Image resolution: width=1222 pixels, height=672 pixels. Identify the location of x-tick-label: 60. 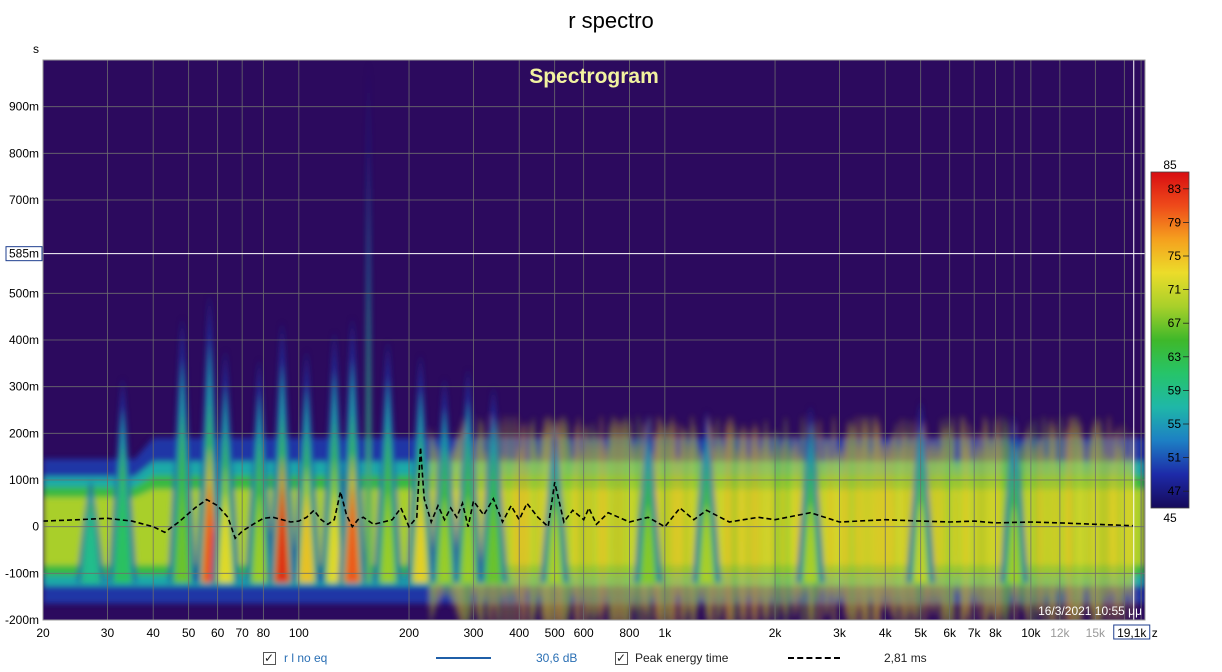
(218, 633).